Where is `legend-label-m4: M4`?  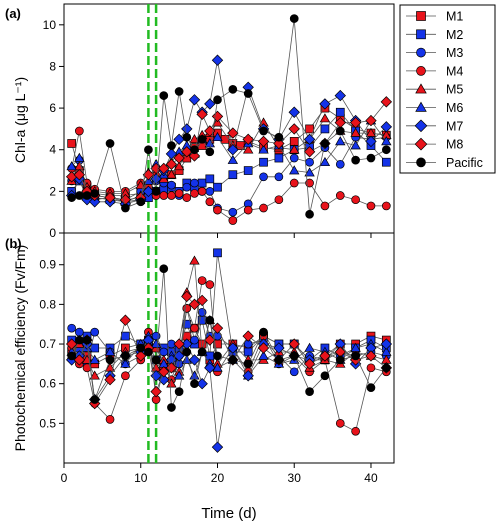
legend-label-m4: M4 is located at coordinates (454, 71).